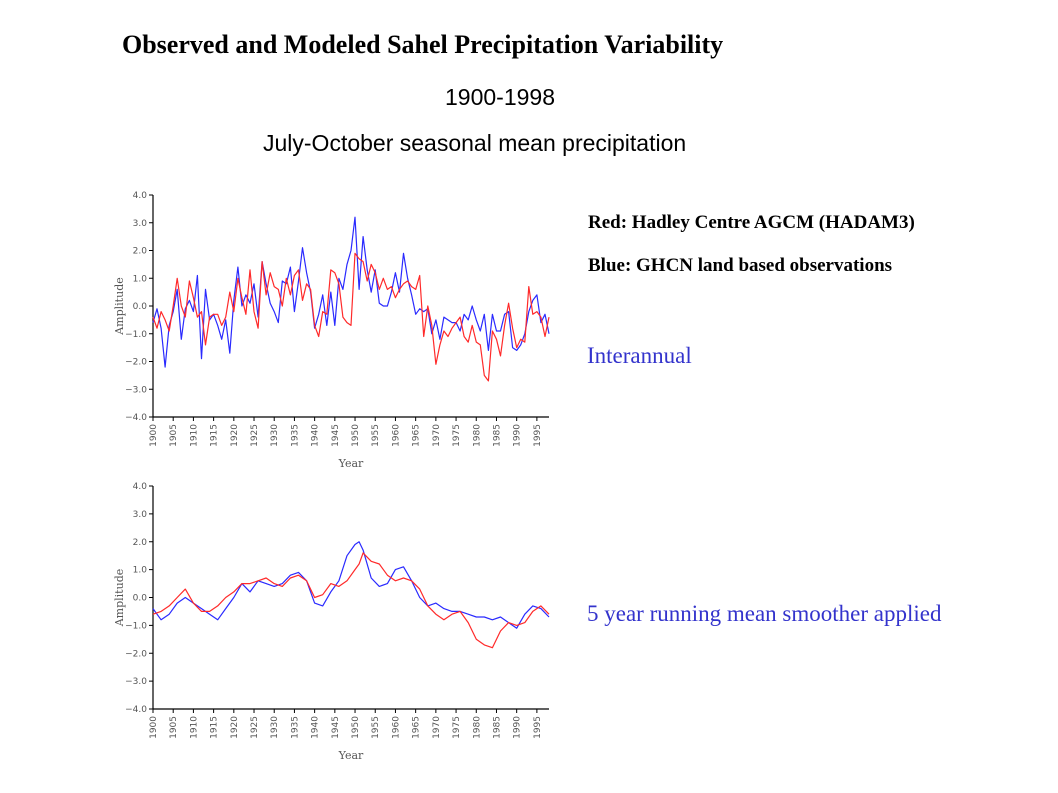 This screenshot has width=1058, height=793. I want to click on period-subtitle: 1900-1998, so click(500, 97).